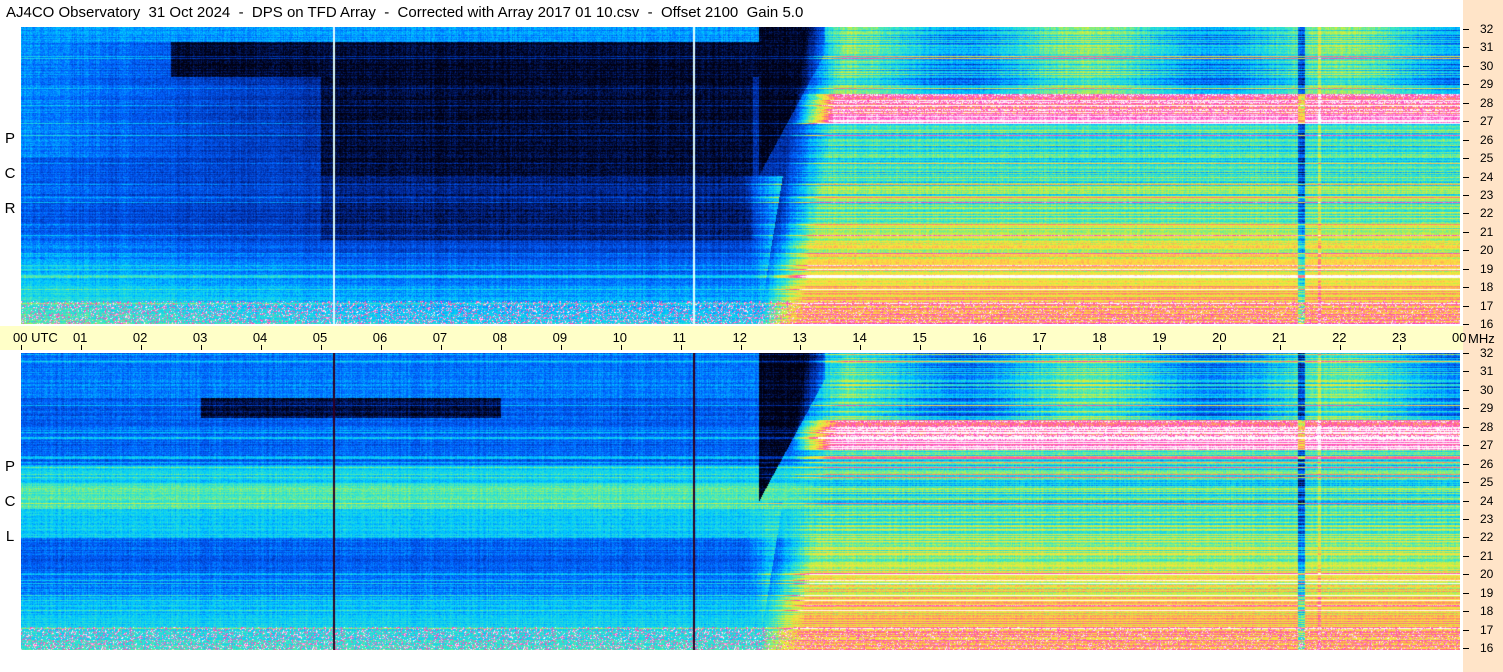 The width and height of the screenshot is (1503, 672). Describe the element at coordinates (620, 337) in the screenshot. I see `time-label: 10` at that location.